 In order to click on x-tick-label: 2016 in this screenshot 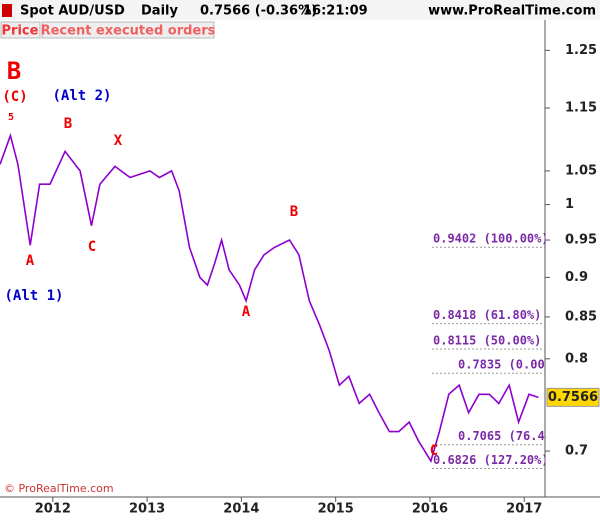, I will do `click(430, 509)`.